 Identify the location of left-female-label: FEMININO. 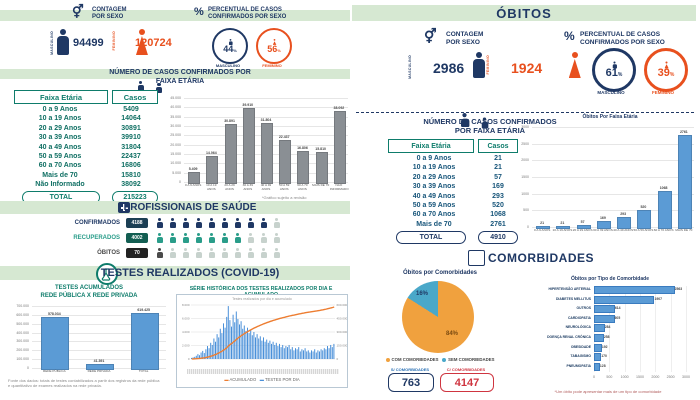
(114, 41).